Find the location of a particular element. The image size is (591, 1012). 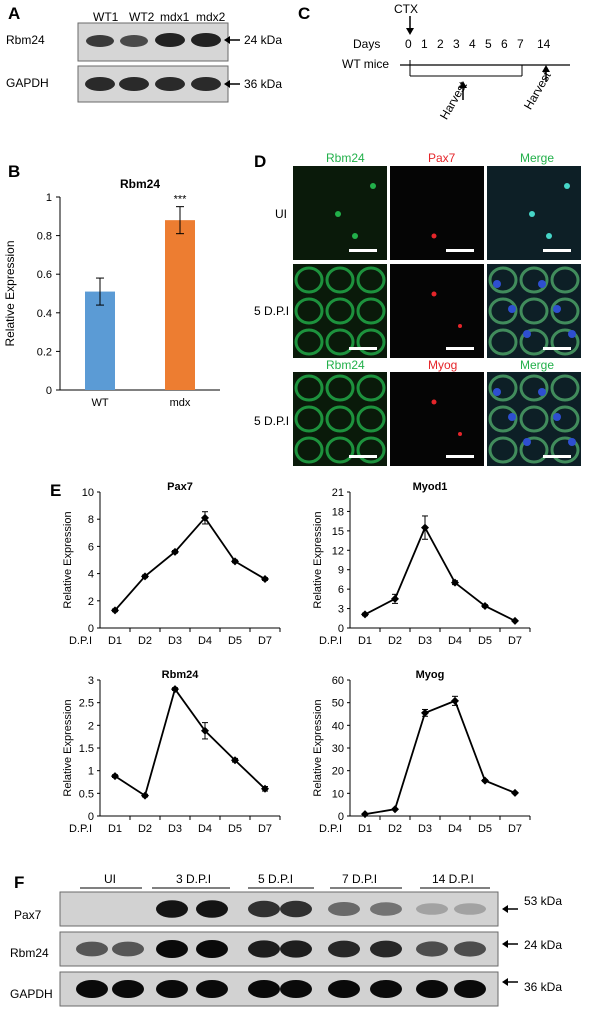

day-7: 7 is located at coordinates (520, 44).